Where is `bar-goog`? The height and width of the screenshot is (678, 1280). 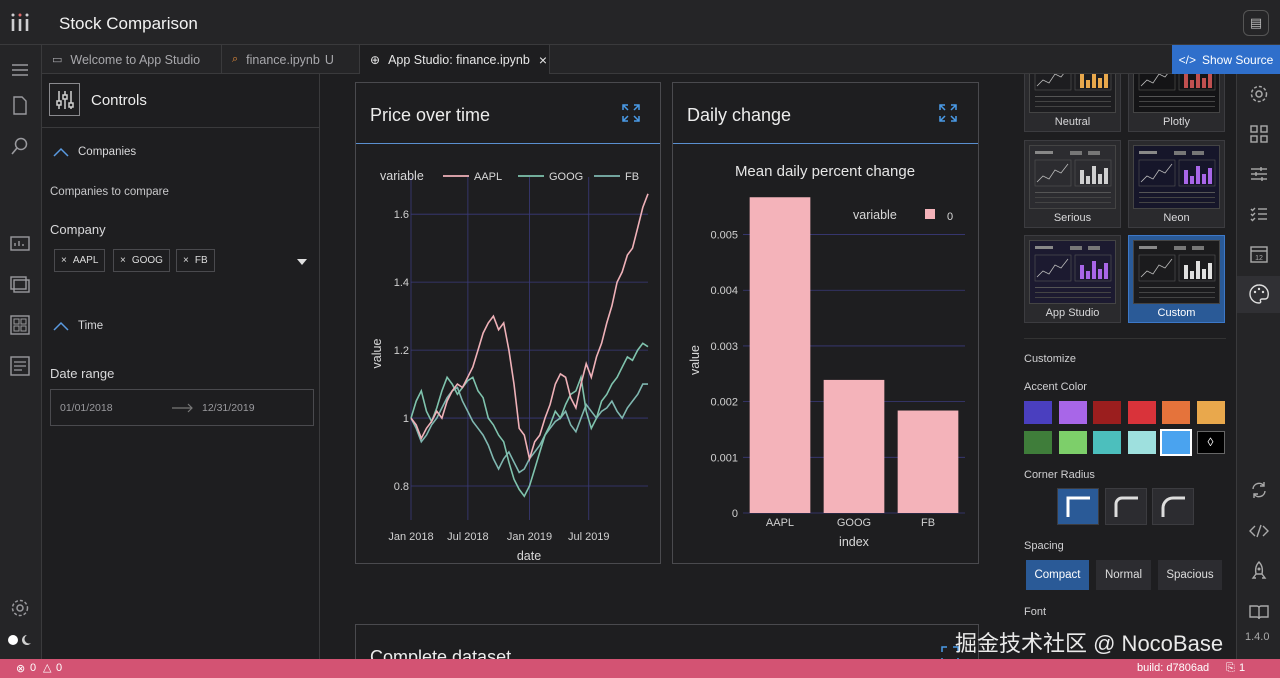
bar-goog is located at coordinates (854, 446).